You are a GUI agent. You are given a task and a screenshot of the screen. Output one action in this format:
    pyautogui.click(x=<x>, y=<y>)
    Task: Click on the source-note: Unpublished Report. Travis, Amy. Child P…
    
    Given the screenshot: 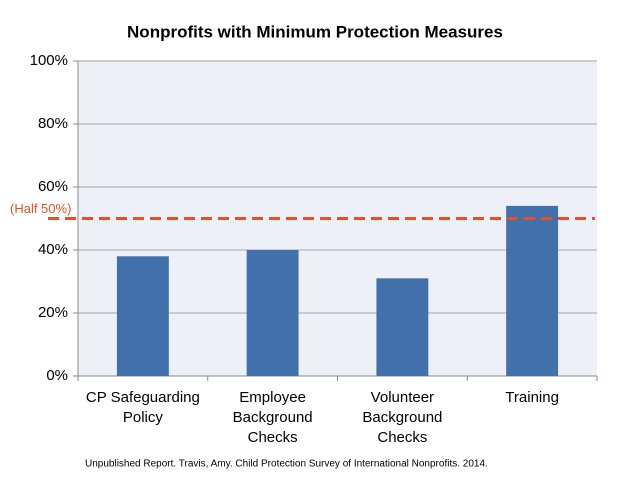 What is the action you would take?
    pyautogui.click(x=286, y=464)
    